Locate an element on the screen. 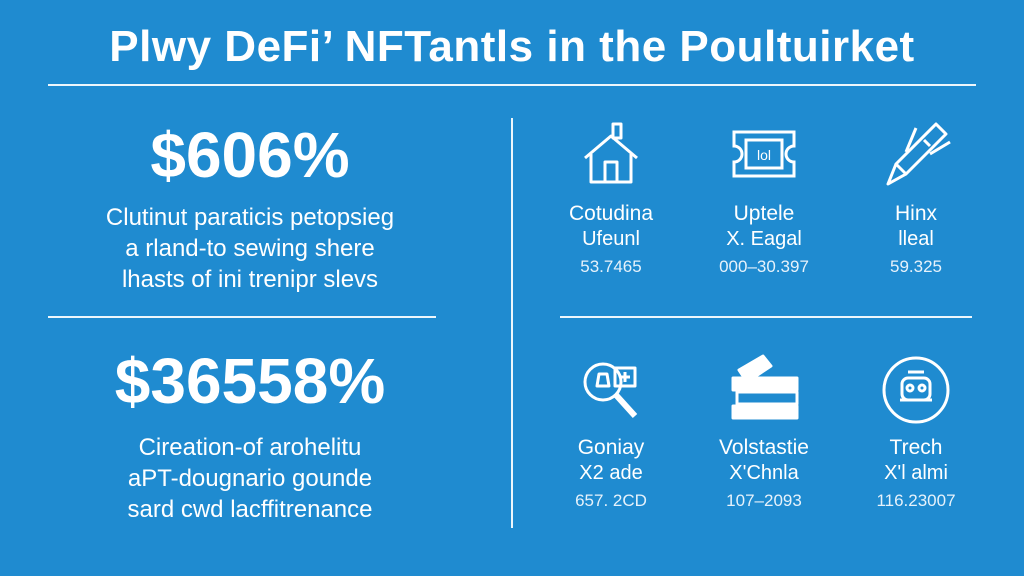 Image resolution: width=1024 pixels, height=576 pixels. stat-2-line-1: Cireation-of arohelitu is located at coordinates (250, 447).